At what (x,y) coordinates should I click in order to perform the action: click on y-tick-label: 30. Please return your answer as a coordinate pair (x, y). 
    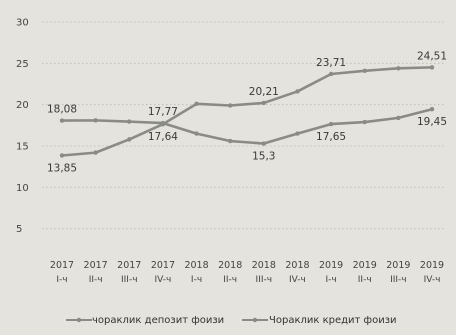
    Looking at the image, I should click on (22, 23).